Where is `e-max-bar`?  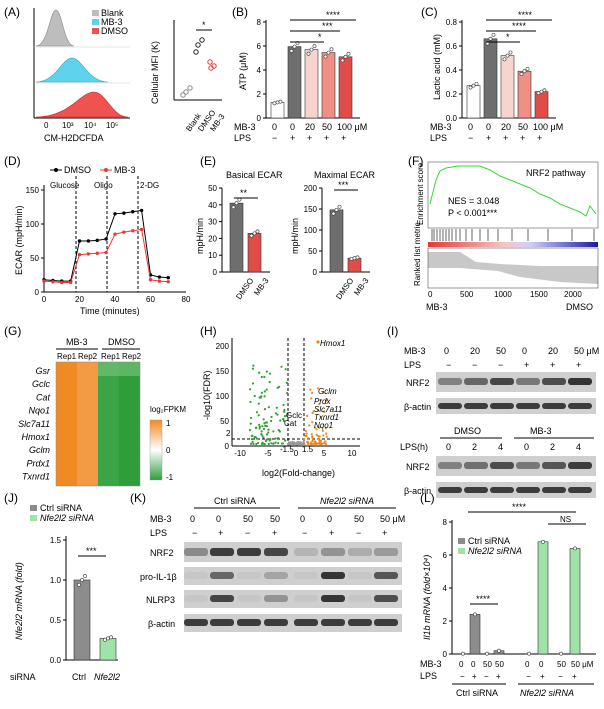
e-max-bar is located at coordinates (354, 265).